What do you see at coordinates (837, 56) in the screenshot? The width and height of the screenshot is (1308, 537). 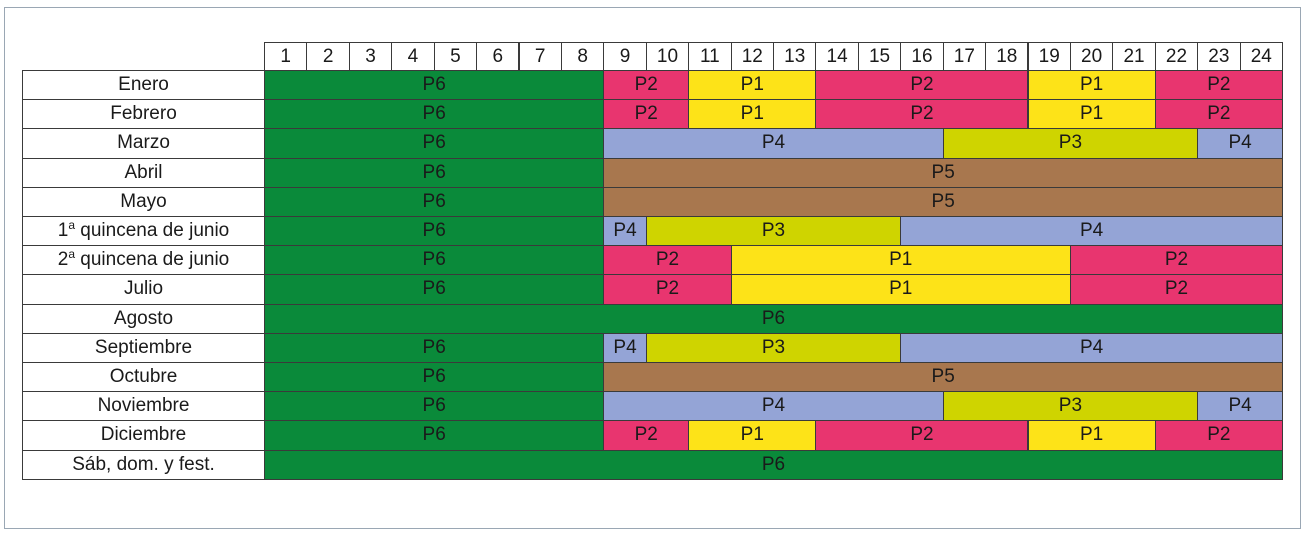 I see `hour-label: 14` at bounding box center [837, 56].